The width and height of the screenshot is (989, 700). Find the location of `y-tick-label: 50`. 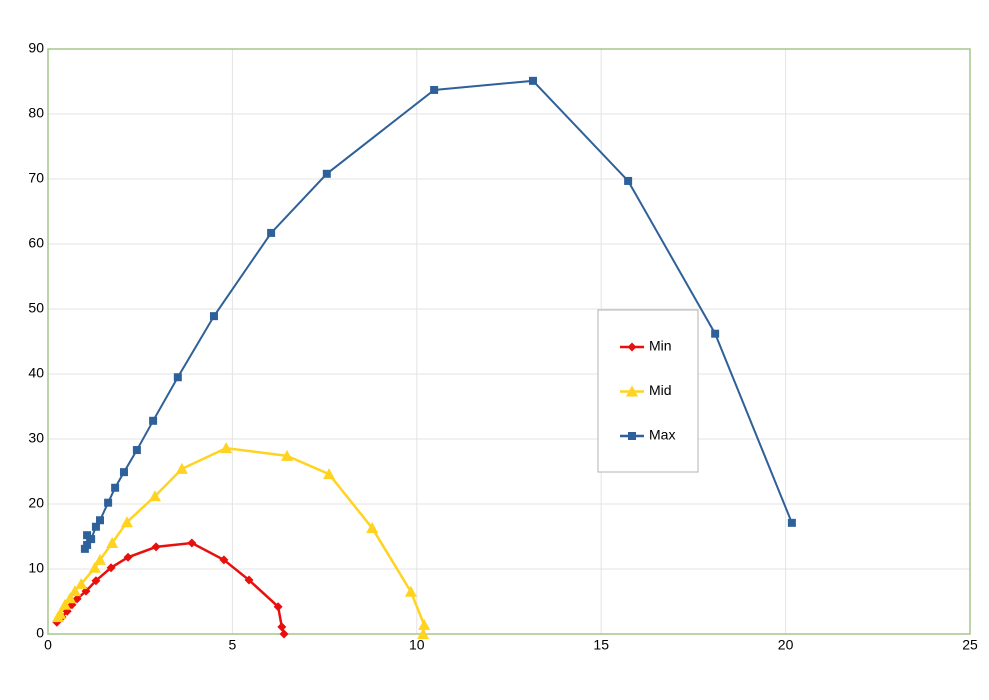

y-tick-label: 50 is located at coordinates (36, 308).